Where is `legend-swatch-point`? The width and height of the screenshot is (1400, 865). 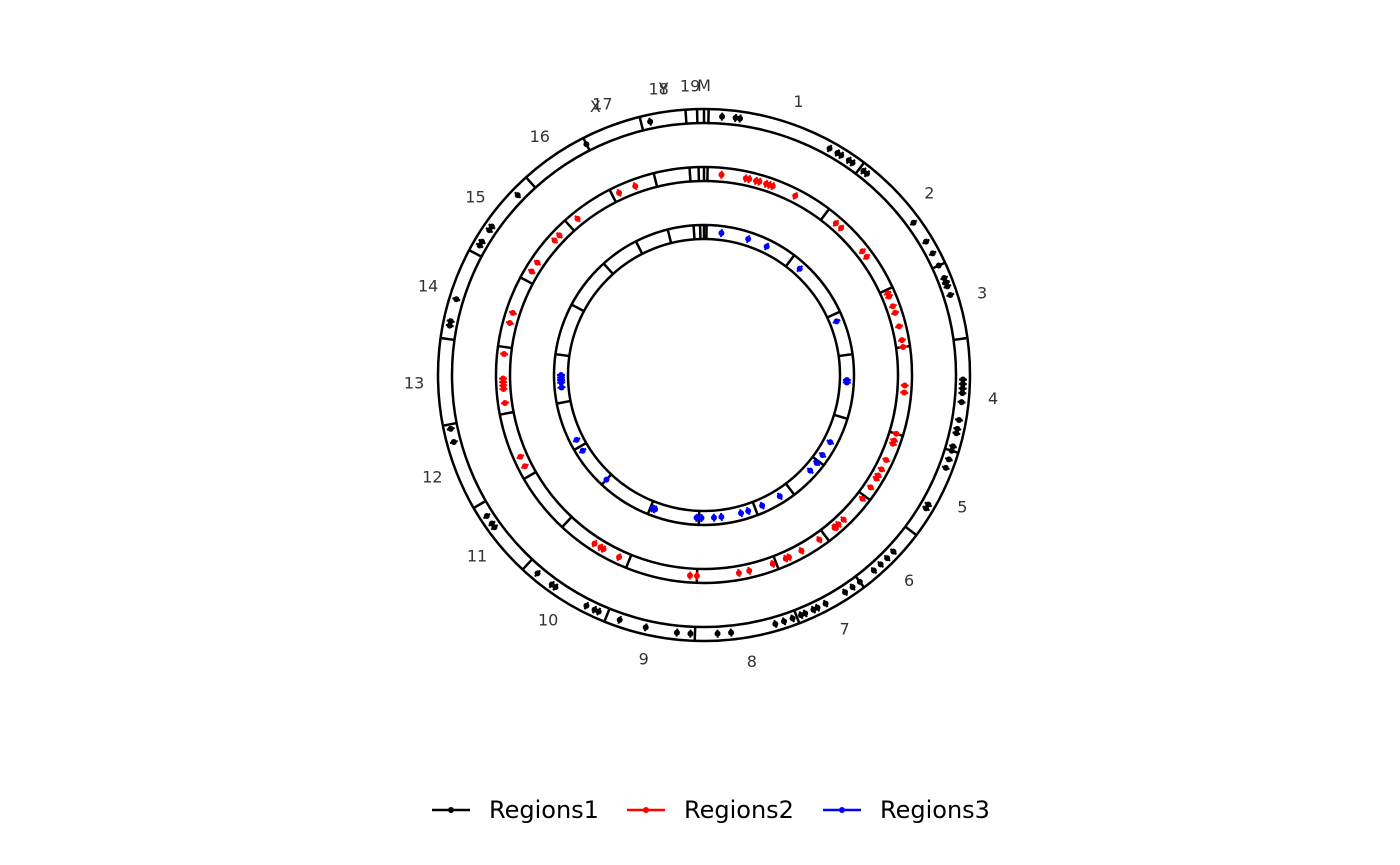
legend-swatch-point is located at coordinates (842, 810).